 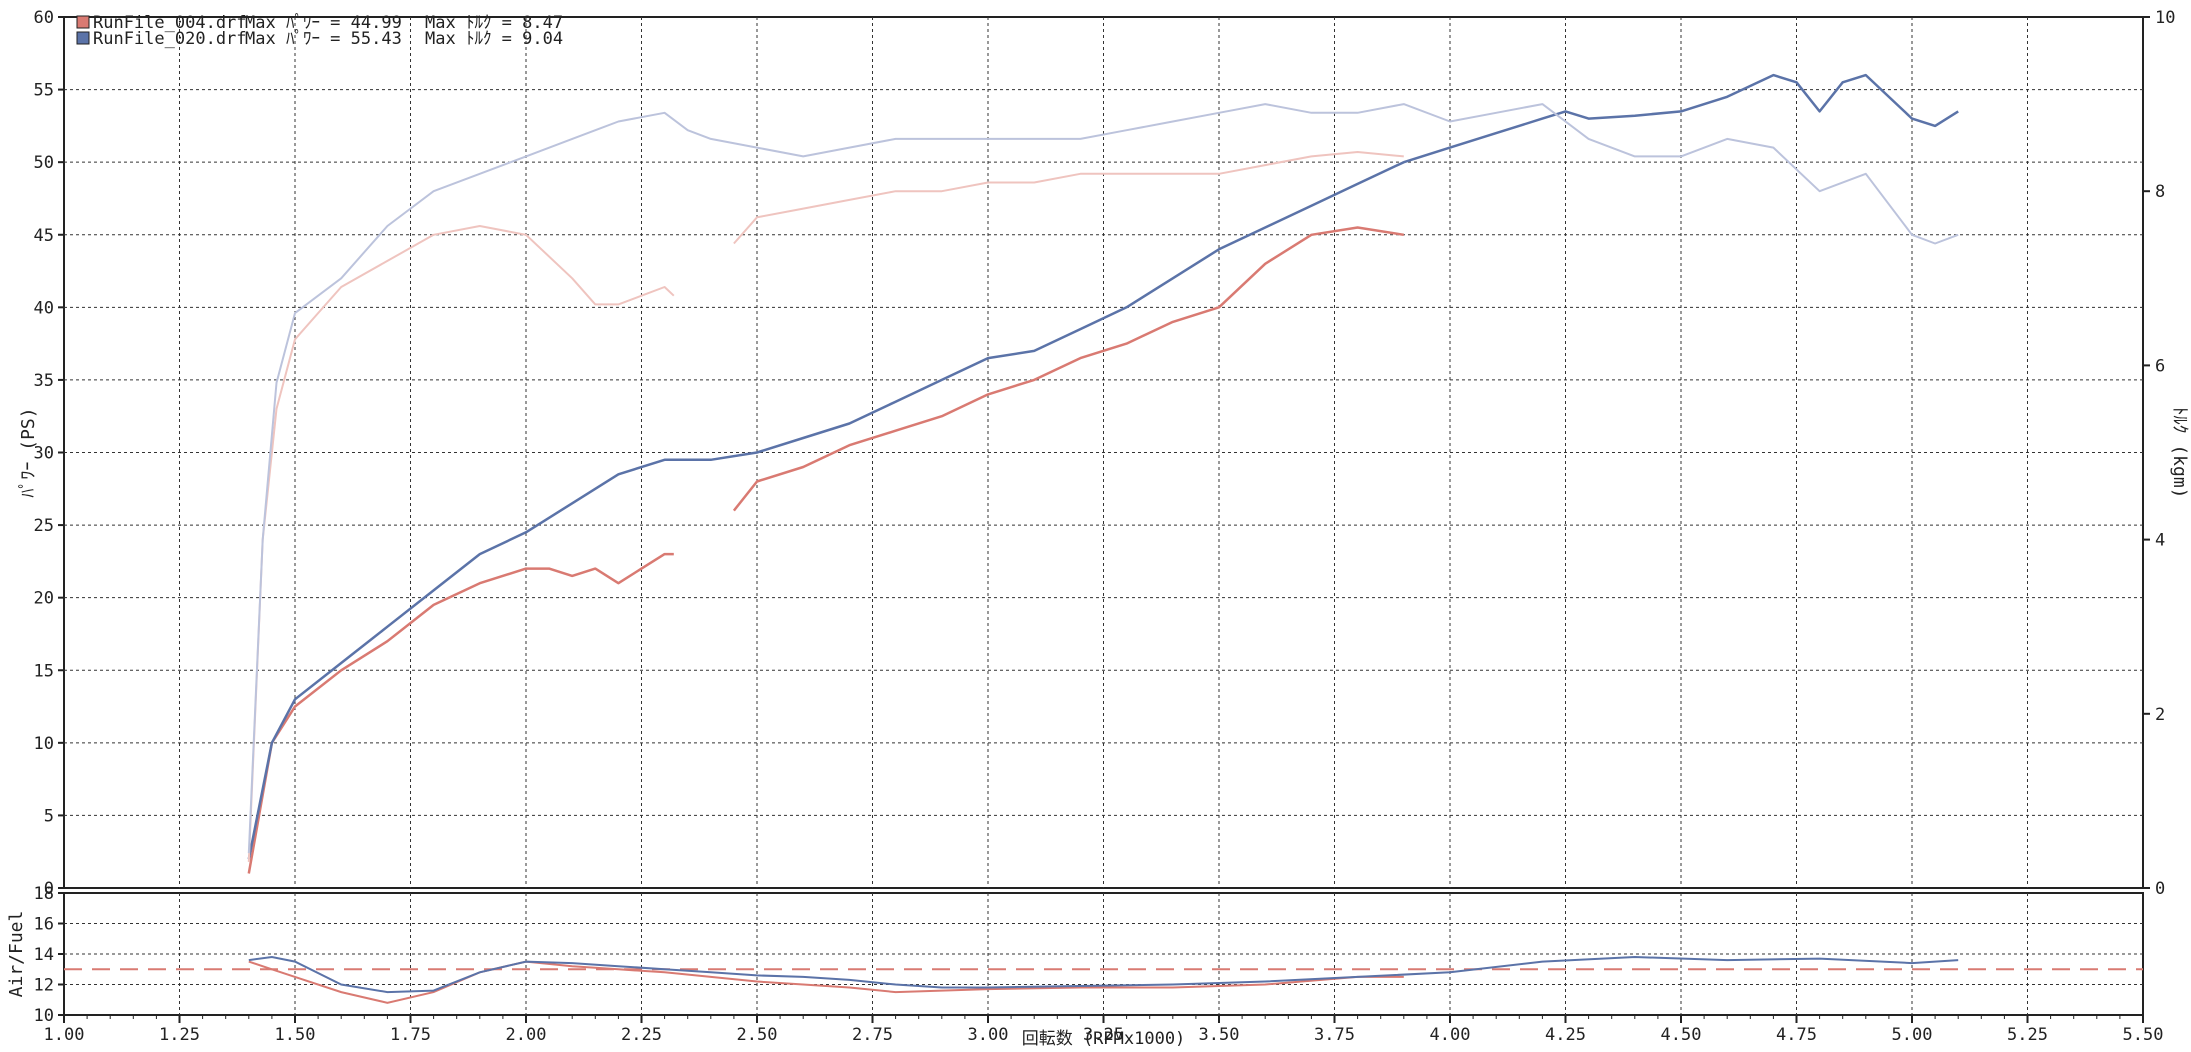 I want to click on x-tick-label: 4.75, so click(x=1796, y=1035).